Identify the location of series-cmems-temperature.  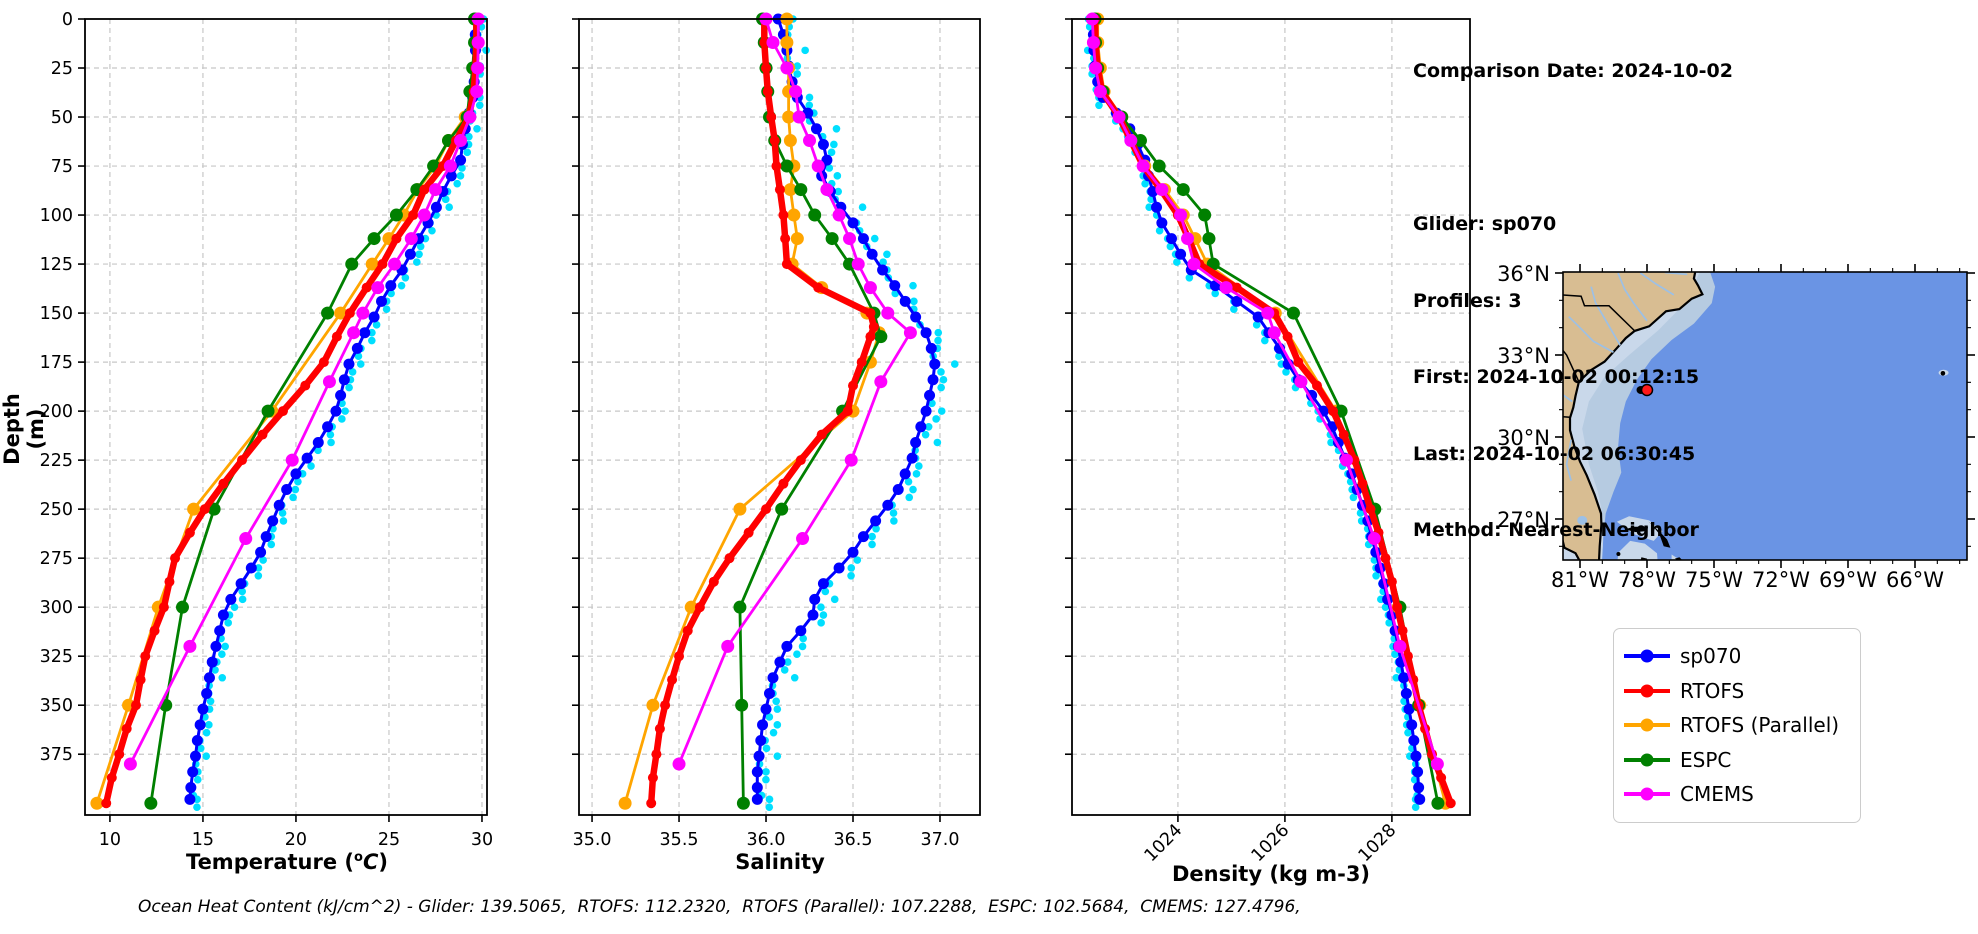
(304, 391).